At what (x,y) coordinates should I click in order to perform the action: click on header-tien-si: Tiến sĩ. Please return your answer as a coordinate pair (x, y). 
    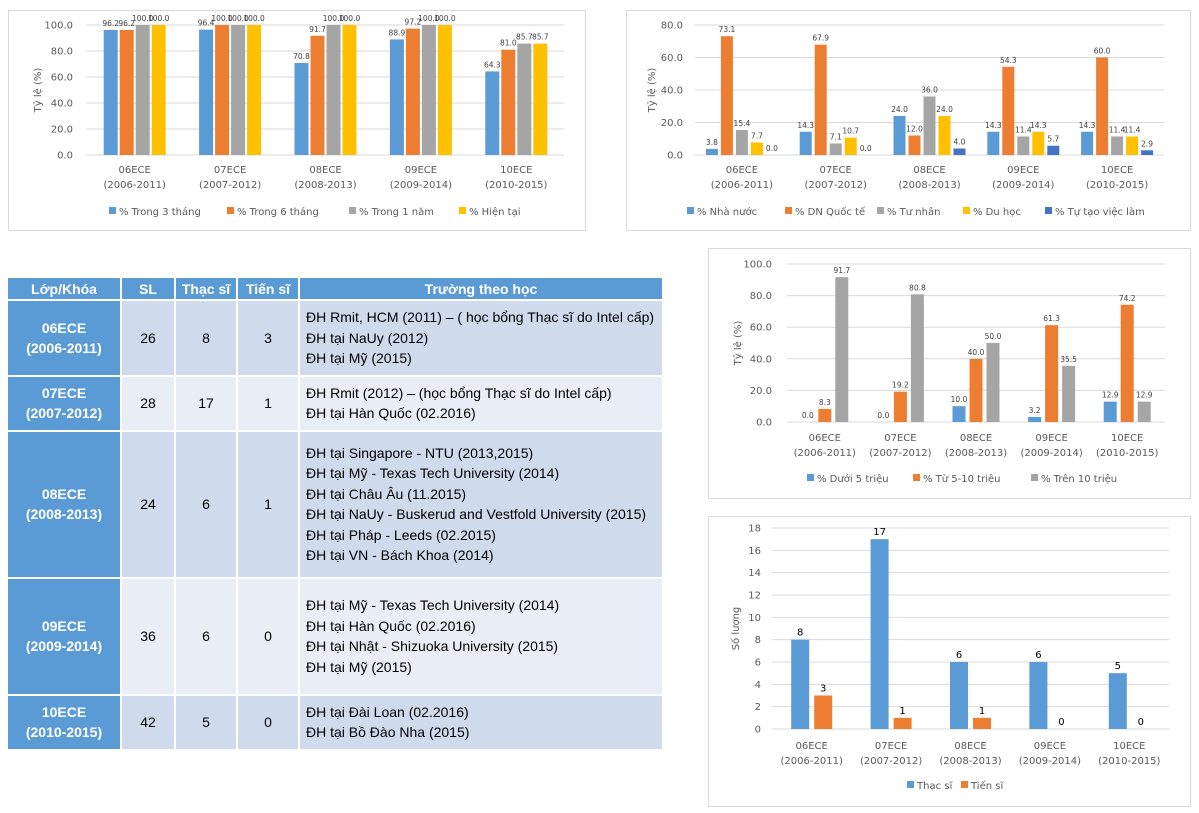
    Looking at the image, I should click on (268, 288).